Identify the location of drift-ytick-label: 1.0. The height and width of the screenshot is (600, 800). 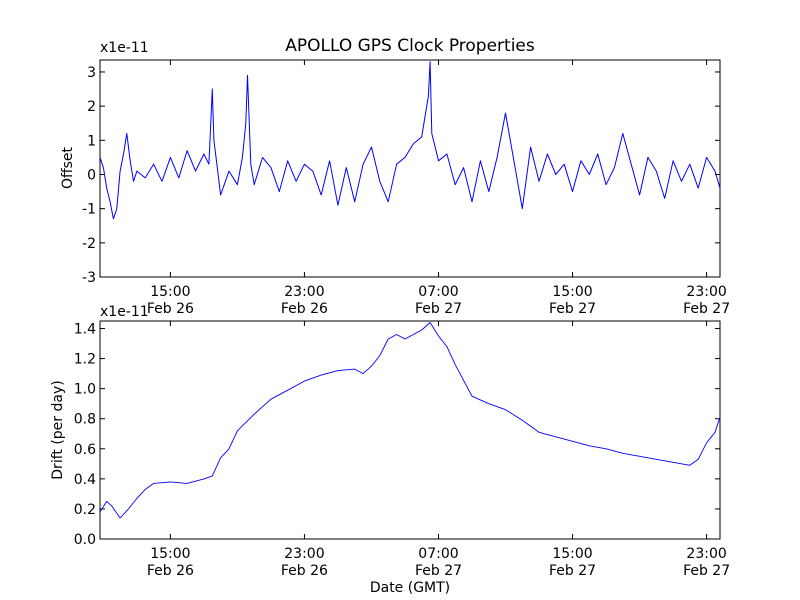
(85, 390).